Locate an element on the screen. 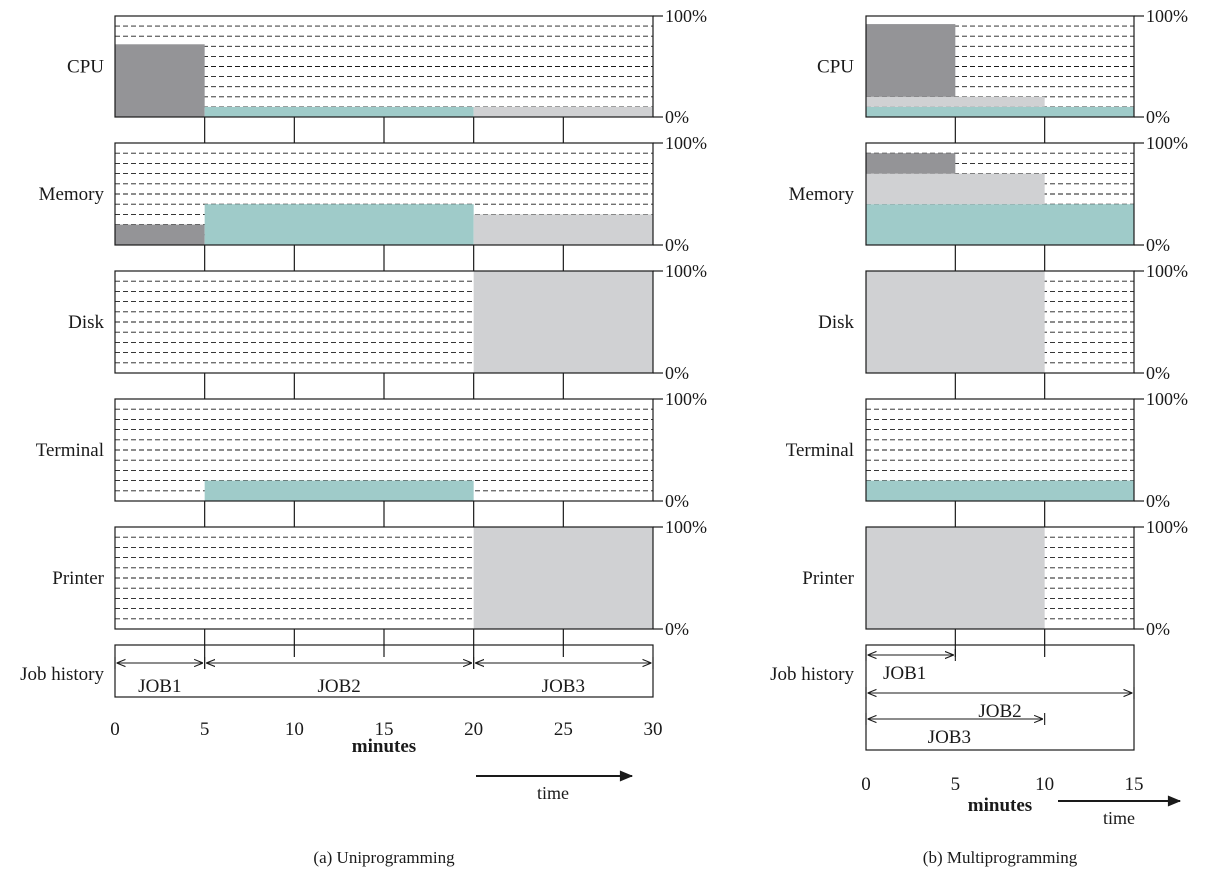 Image resolution: width=1208 pixels, height=871 pixels. x-tick-label: 20 is located at coordinates (473, 729).